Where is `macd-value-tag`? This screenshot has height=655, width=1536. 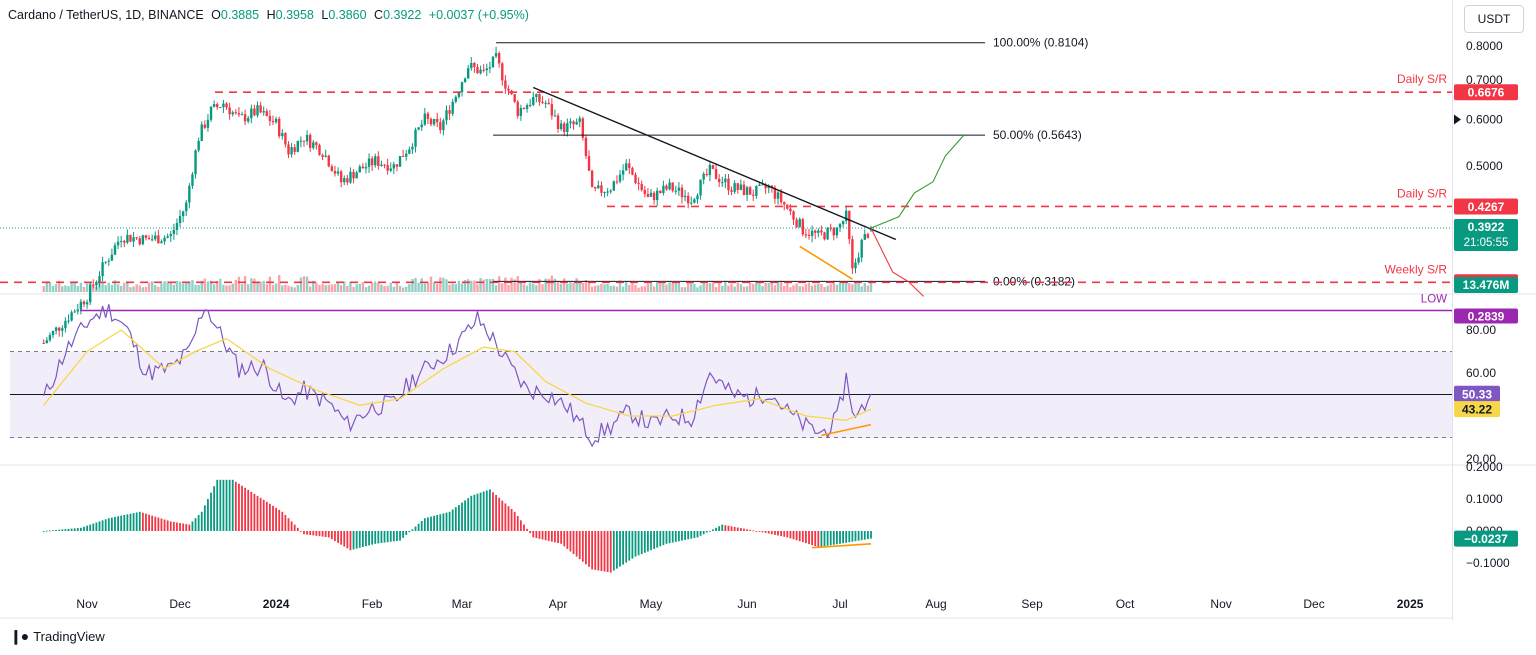 macd-value-tag is located at coordinates (1486, 538).